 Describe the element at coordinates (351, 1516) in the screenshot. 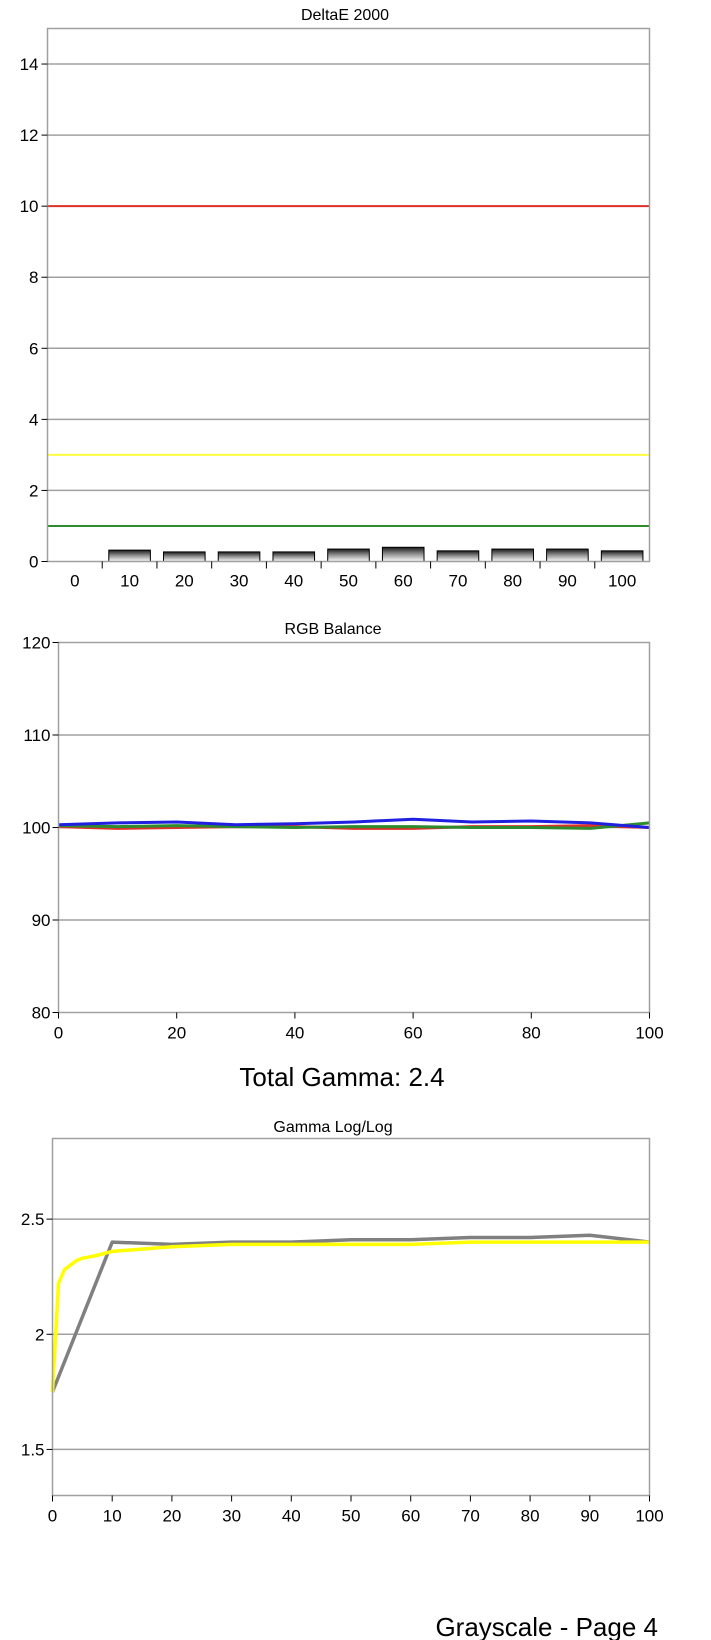

I see `gamma-x-tick-label: 50` at that location.